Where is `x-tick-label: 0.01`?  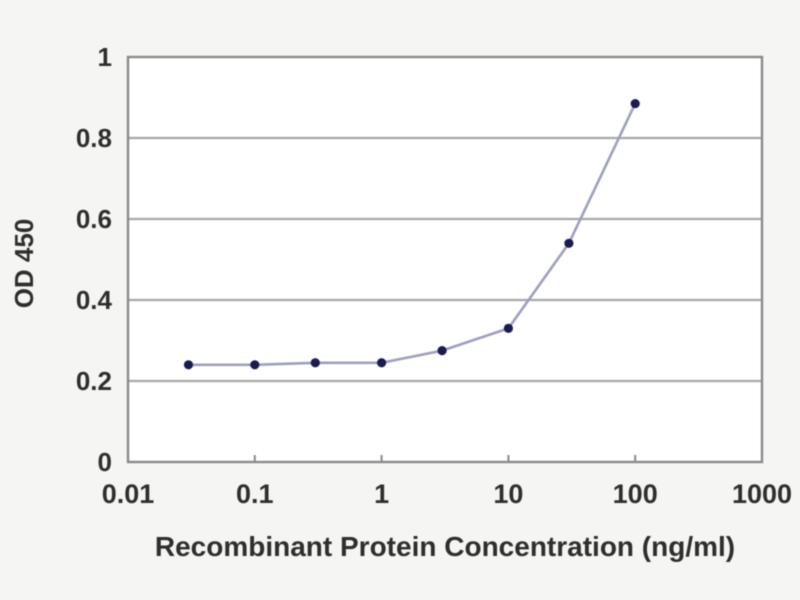
x-tick-label: 0.01 is located at coordinates (128, 494).